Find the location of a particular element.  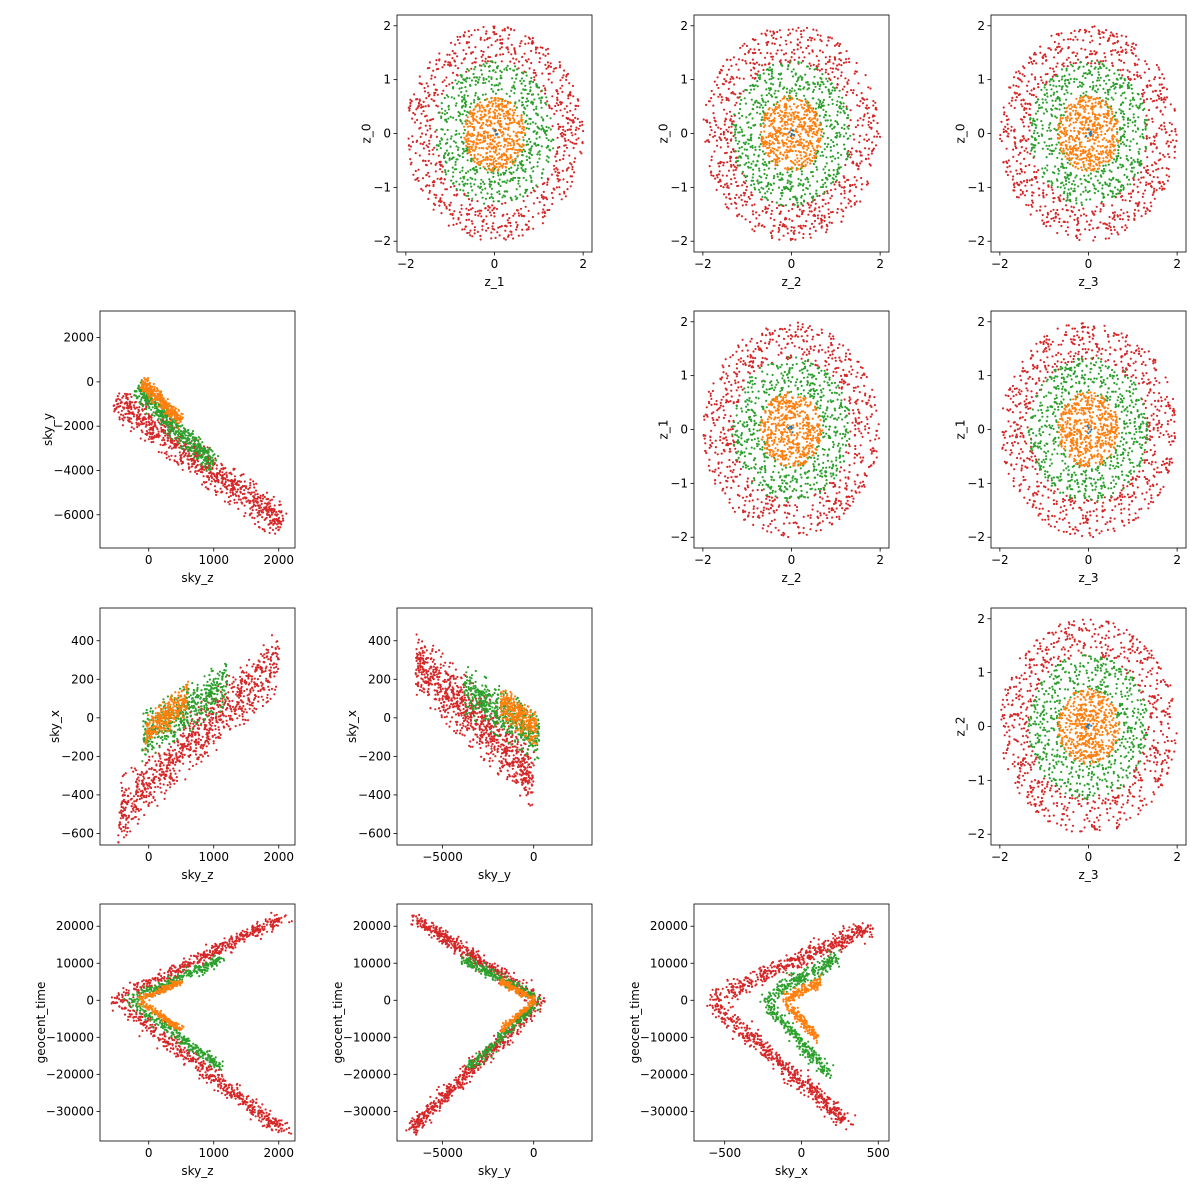

x-tick-label: −2 is located at coordinates (406, 264).